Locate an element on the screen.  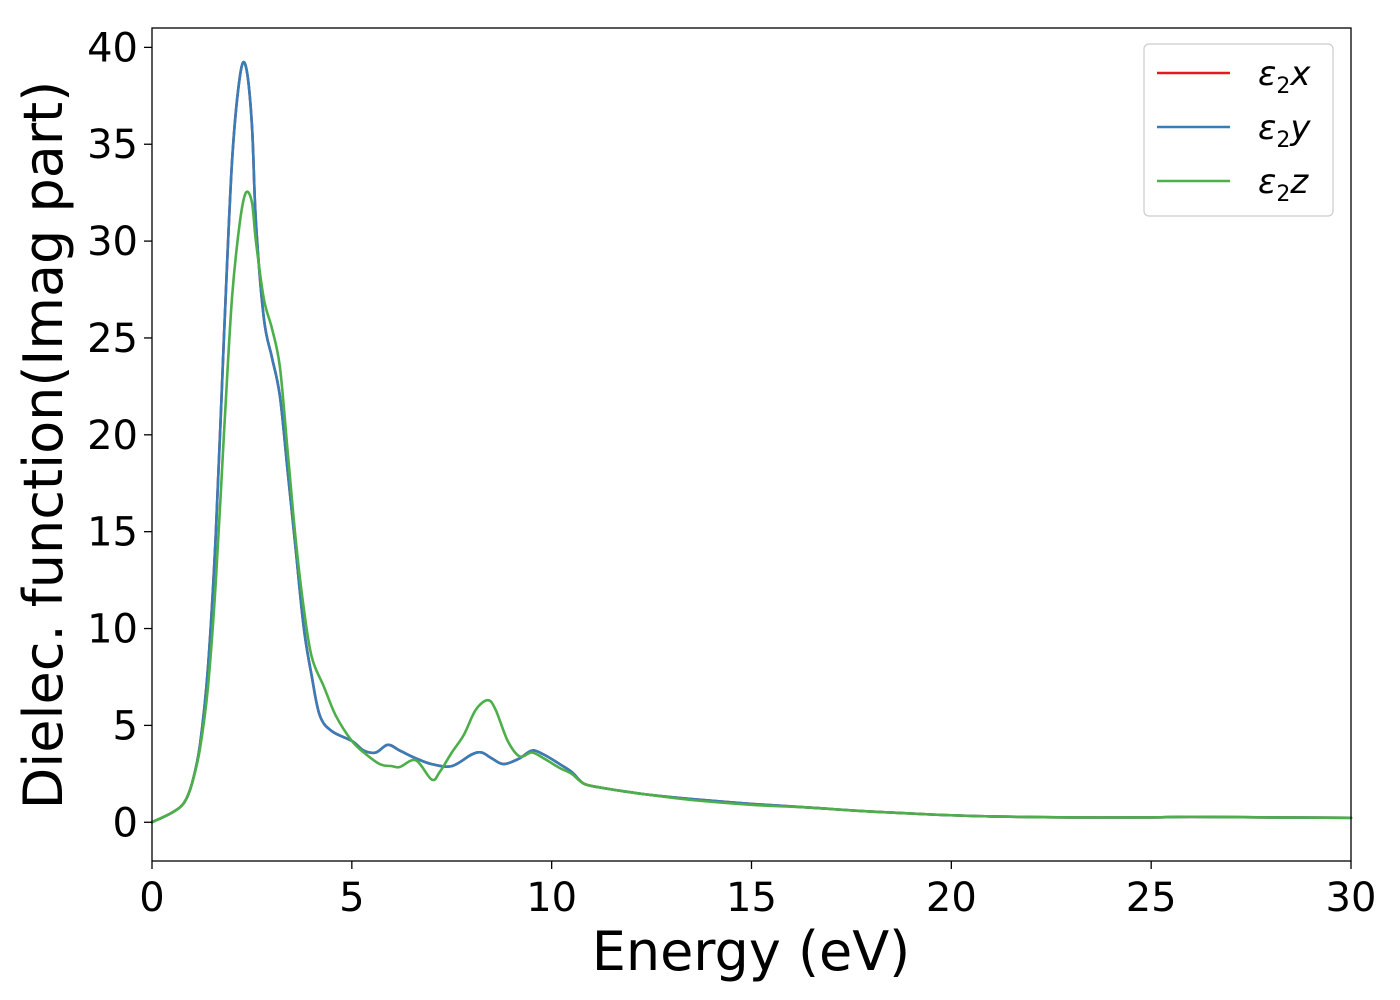
legend-label-z: ε2z is located at coordinates (1283, 184).